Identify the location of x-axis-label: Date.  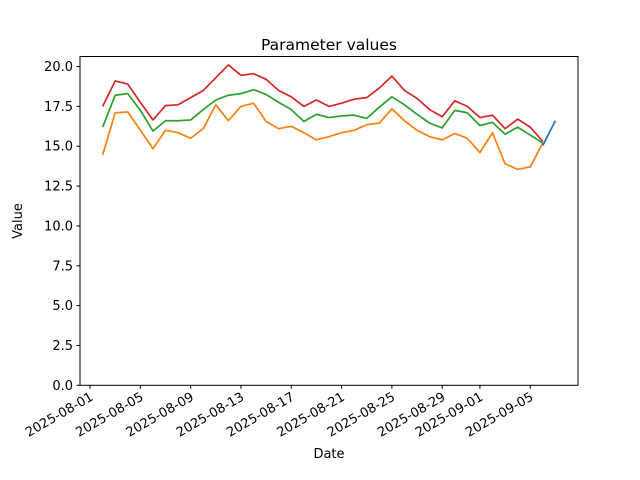
(328, 454).